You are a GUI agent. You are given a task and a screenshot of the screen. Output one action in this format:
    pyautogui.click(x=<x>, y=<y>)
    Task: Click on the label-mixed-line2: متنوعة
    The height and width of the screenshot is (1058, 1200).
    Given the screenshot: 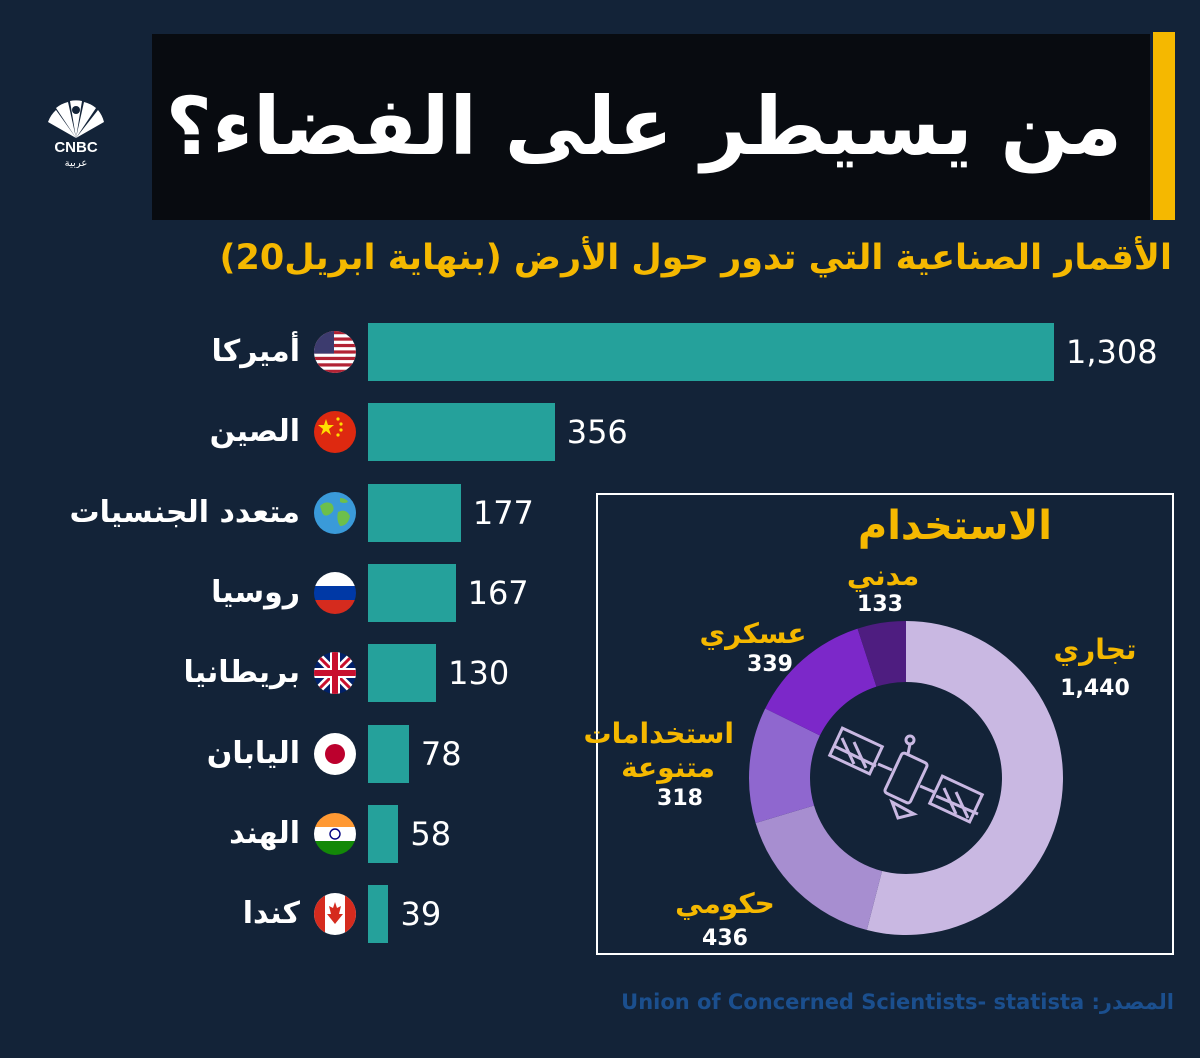 What is the action you would take?
    pyautogui.click(x=668, y=767)
    